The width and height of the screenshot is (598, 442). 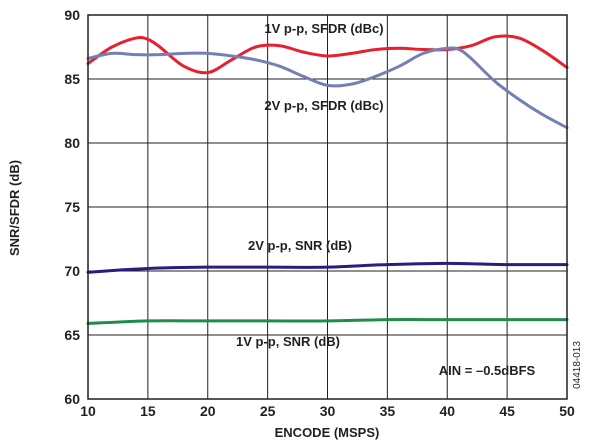 I want to click on x-tick-label: 20, so click(x=208, y=411).